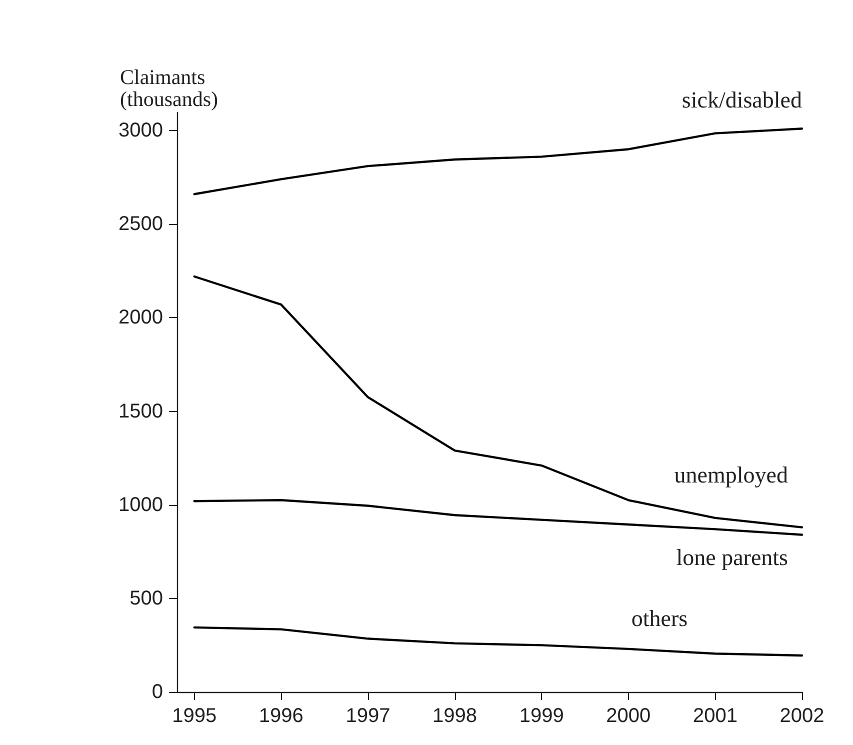 This screenshot has width=853, height=745. Describe the element at coordinates (455, 716) in the screenshot. I see `x-tick-label: 1998` at that location.